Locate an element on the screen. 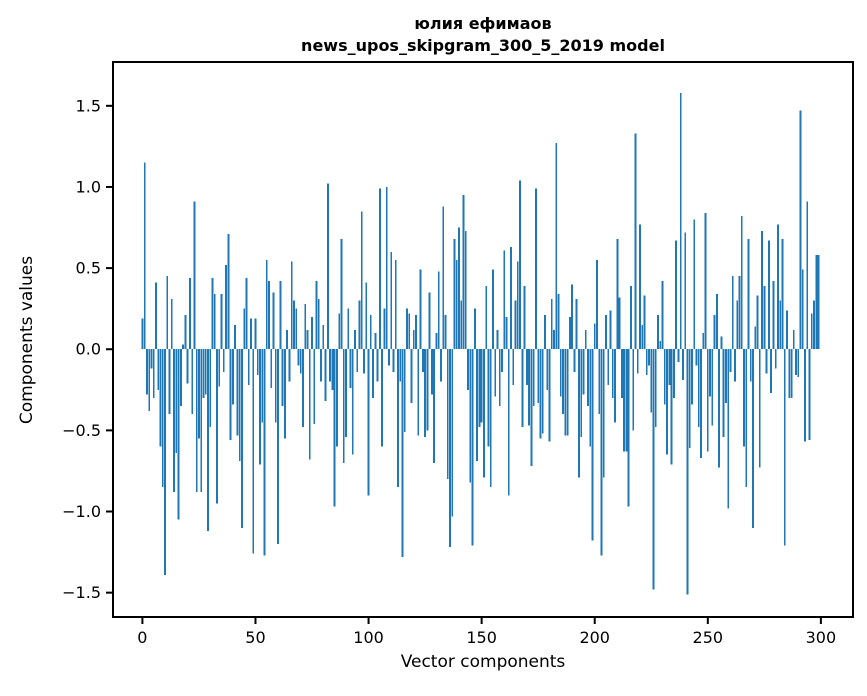  y-tick-label: 0.5 is located at coordinates (88, 268).